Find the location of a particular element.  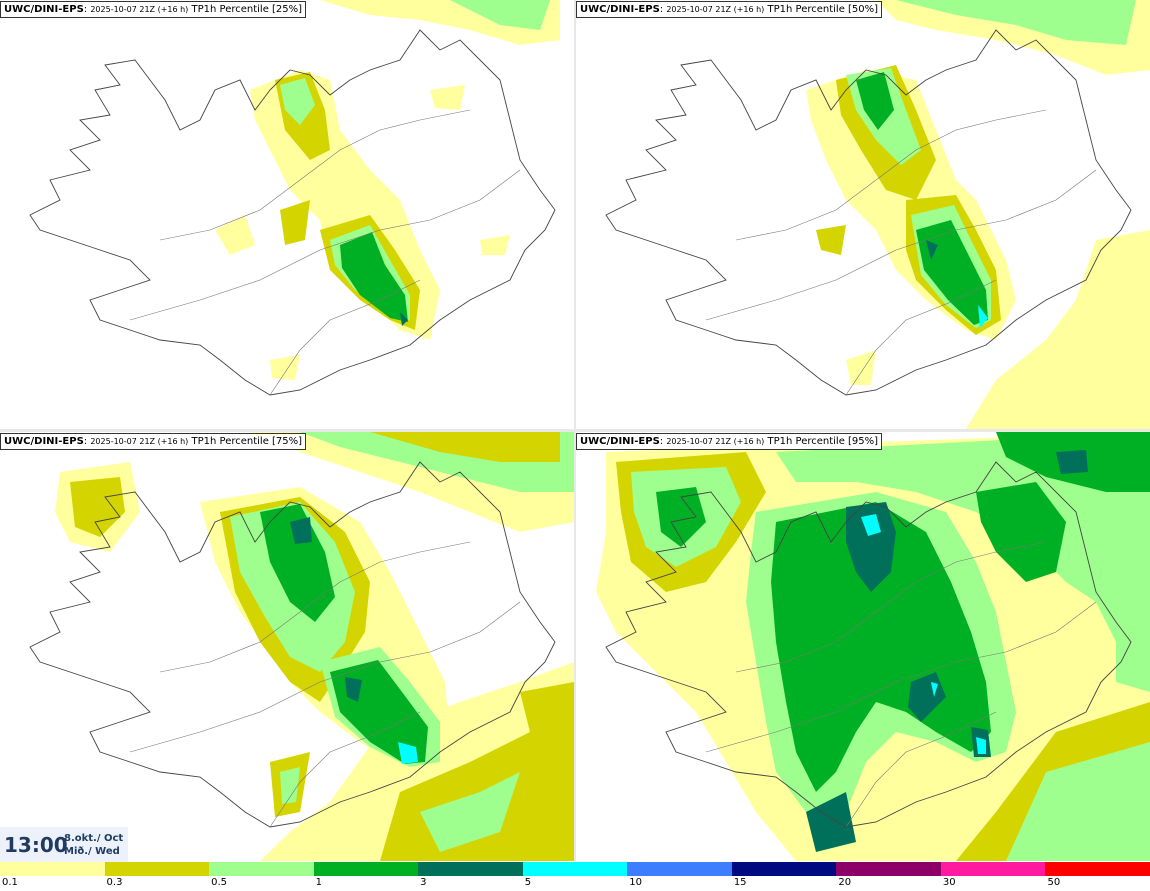

valid-weekday: Mið./ Wed is located at coordinates (92, 851).